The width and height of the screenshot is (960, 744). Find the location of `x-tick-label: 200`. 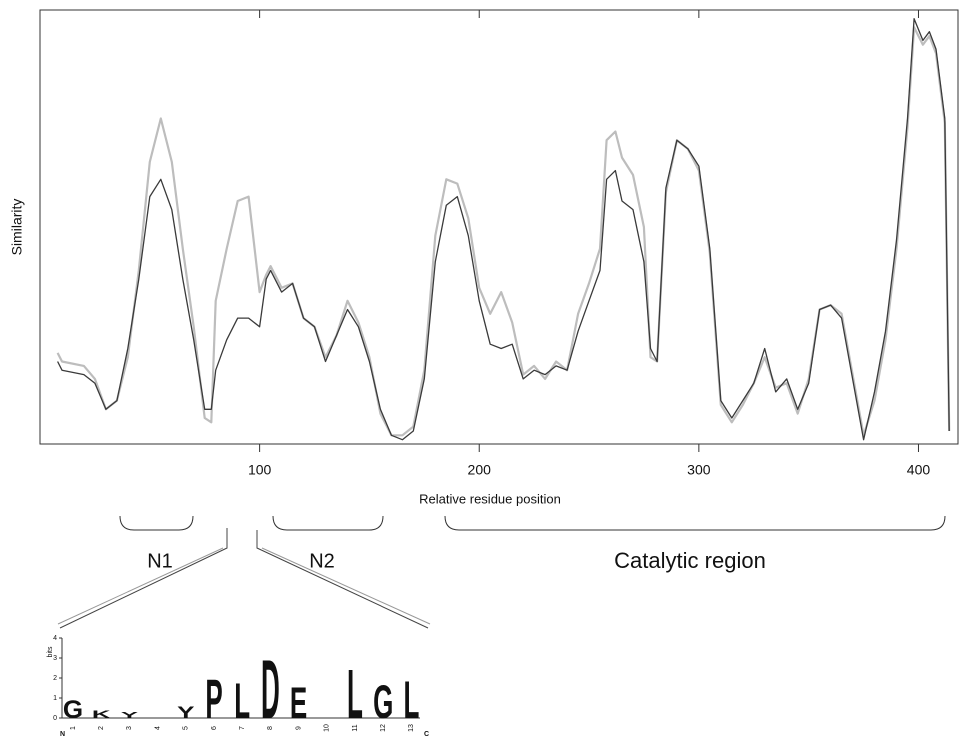

x-tick-label: 200 is located at coordinates (480, 470).